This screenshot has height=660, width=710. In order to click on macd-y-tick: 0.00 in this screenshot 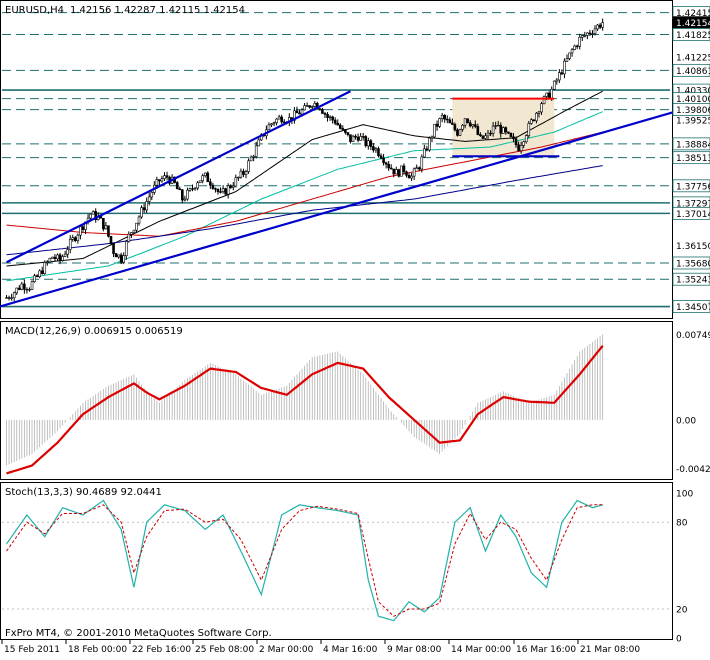, I will do `click(686, 421)`.